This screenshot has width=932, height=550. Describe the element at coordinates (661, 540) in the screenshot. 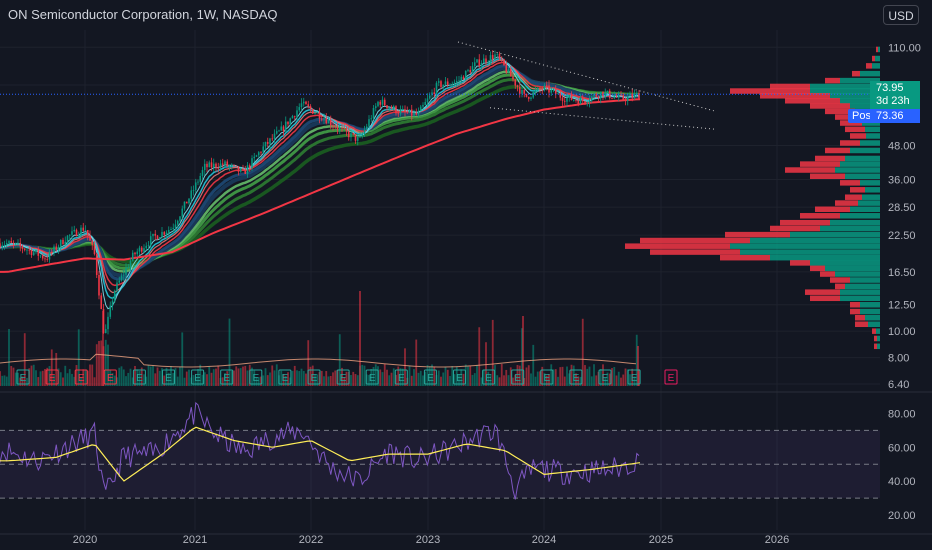

I see `time-axis-tick-label: 2025` at that location.